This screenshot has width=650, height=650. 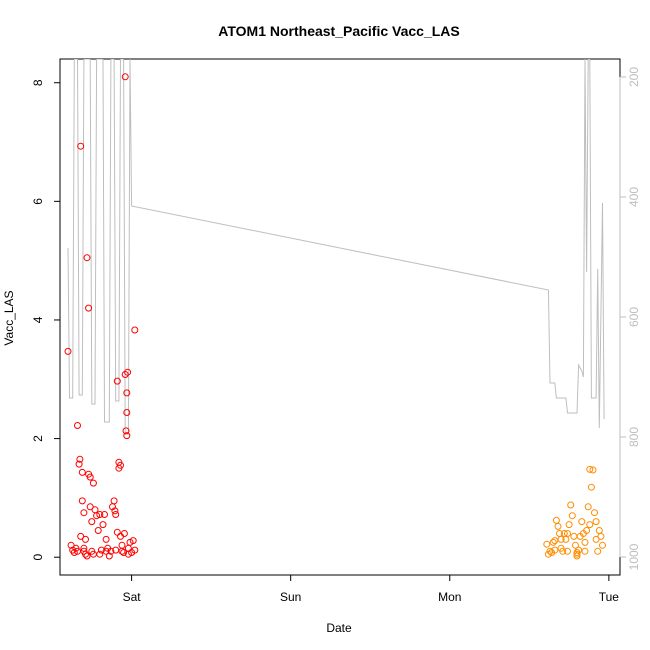 I want to click on y-tick-label: 0, so click(x=38, y=557).